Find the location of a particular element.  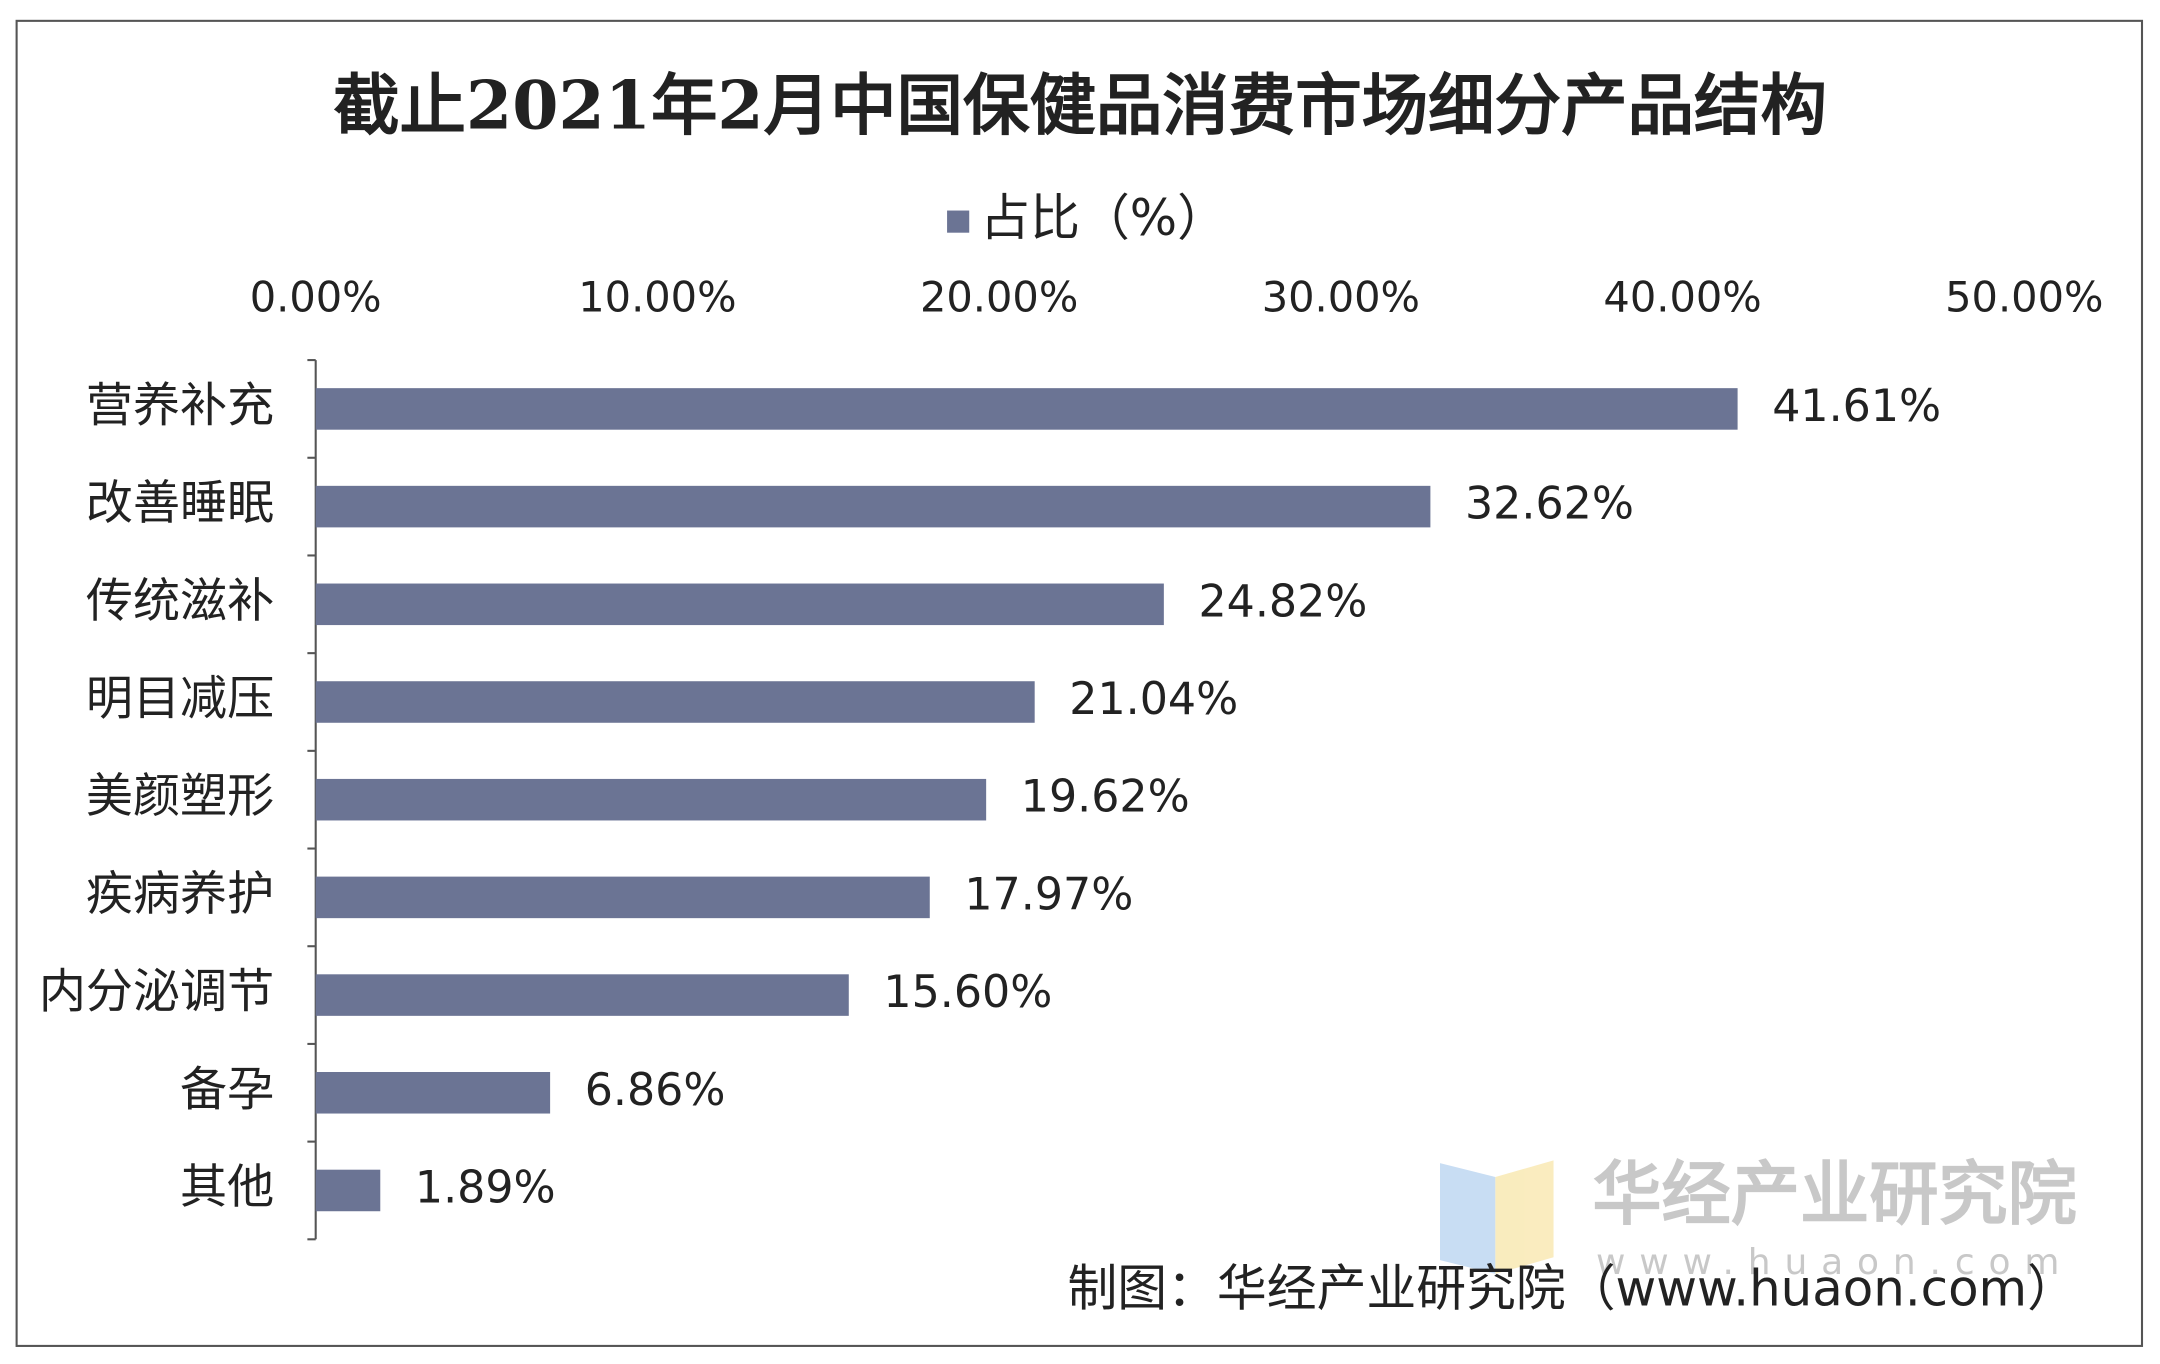

value-label: 21.04% is located at coordinates (1153, 699).